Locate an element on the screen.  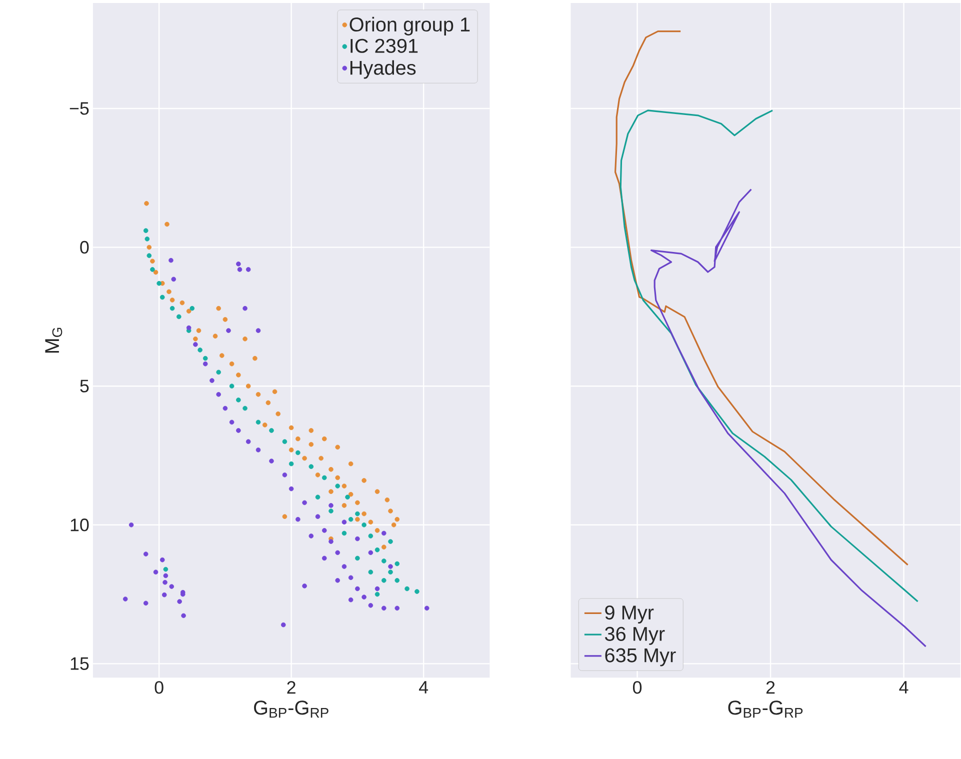
legend-label: Orion group 1 is located at coordinates (410, 26).